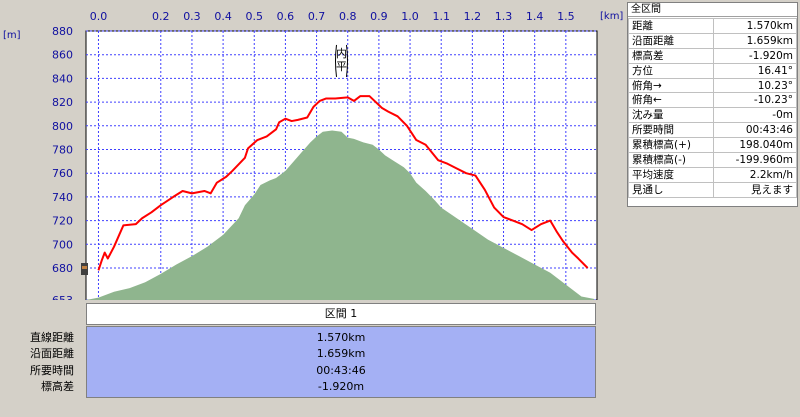 The height and width of the screenshot is (417, 800). What do you see at coordinates (52, 370) in the screenshot?
I see `section-row-label: 所要時間` at bounding box center [52, 370].